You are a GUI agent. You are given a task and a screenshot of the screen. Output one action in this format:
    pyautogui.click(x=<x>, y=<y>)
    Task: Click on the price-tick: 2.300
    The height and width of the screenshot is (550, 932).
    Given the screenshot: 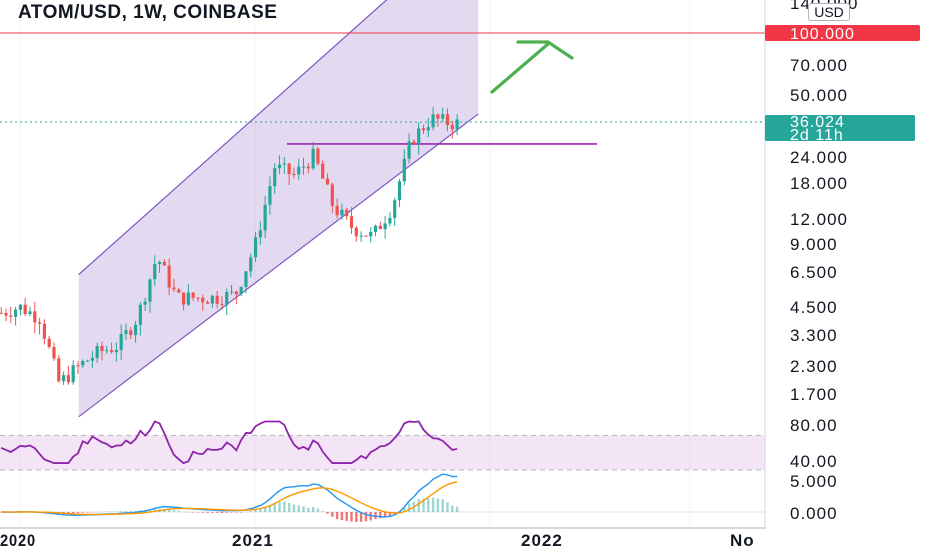 What is the action you would take?
    pyautogui.click(x=814, y=366)
    